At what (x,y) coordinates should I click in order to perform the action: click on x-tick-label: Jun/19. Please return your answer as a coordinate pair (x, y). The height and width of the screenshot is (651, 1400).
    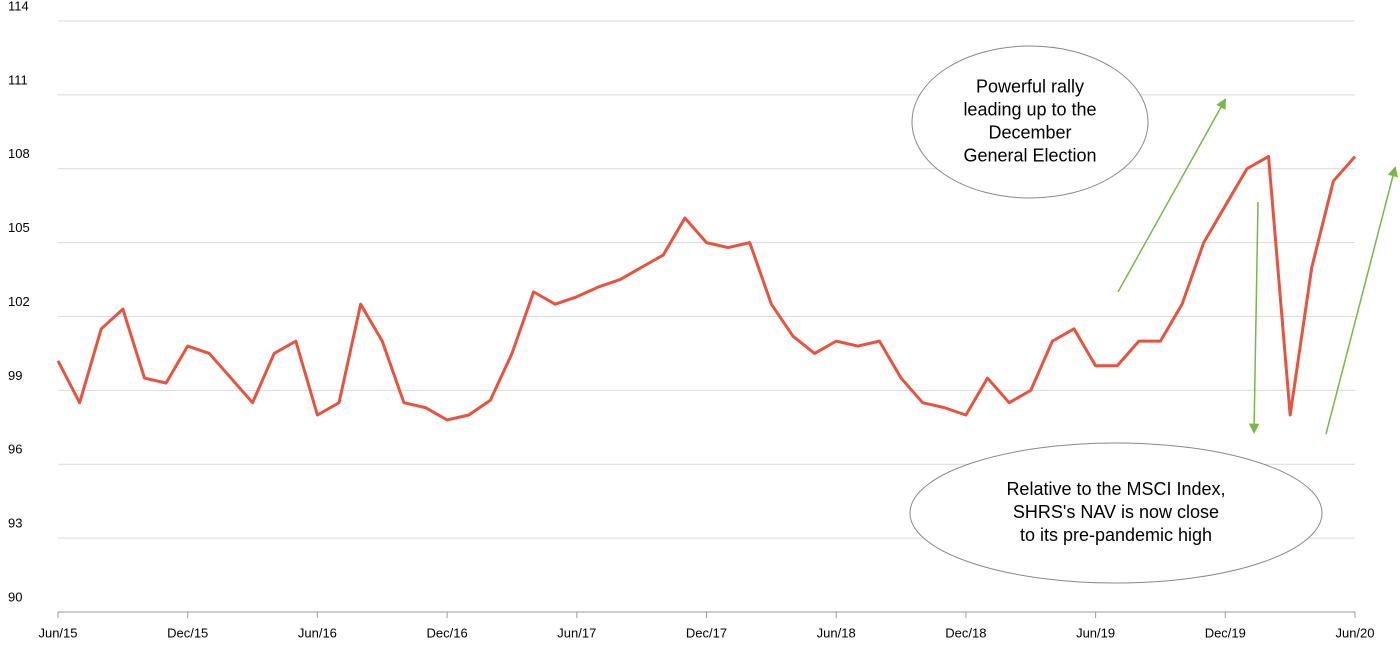
    Looking at the image, I should click on (1095, 632).